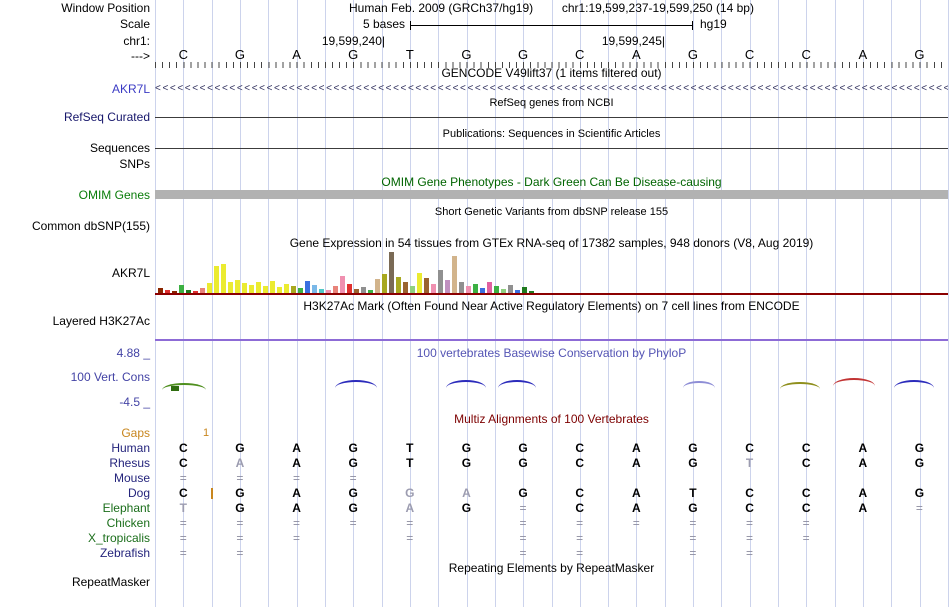  What do you see at coordinates (863, 448) in the screenshot?
I see `alignment-base: A` at bounding box center [863, 448].